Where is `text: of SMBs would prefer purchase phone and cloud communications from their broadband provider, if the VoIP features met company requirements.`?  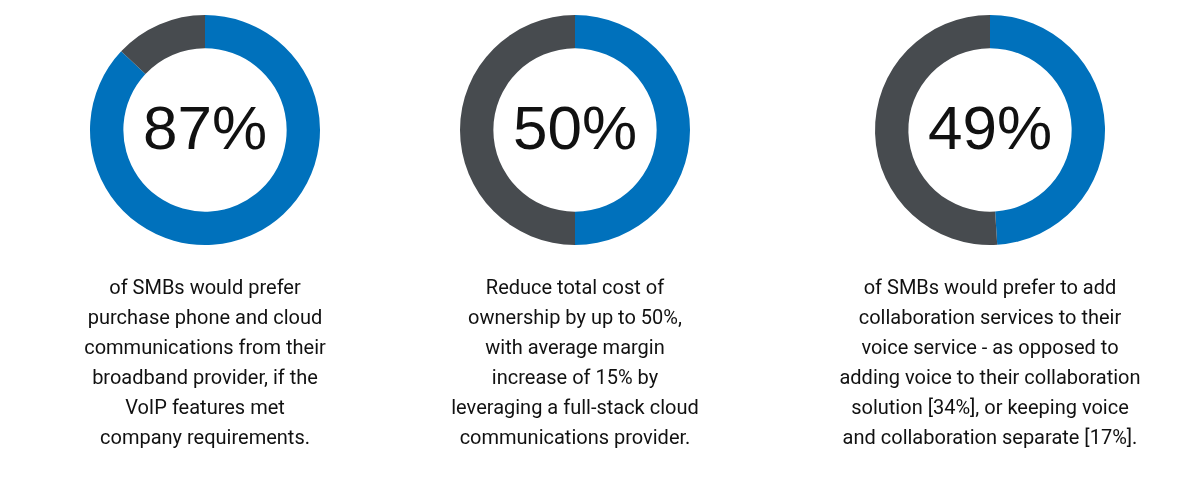 text: of SMBs would prefer purchase phone and cloud communications from their broadband provider, if the VoIP features met company requirements. is located at coordinates (205, 362).